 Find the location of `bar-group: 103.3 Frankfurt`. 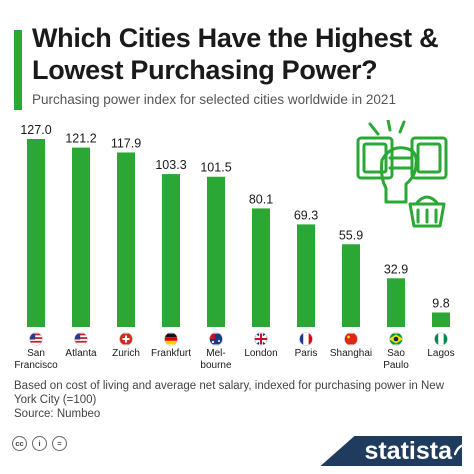

bar-group: 103.3 Frankfurt is located at coordinates (171, 258).